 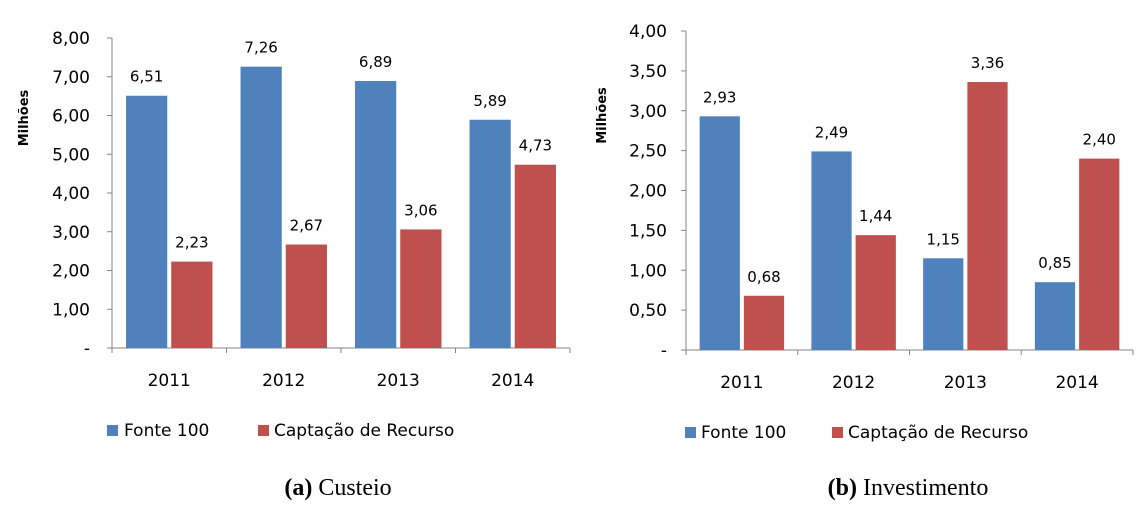 What do you see at coordinates (763, 277) in the screenshot?
I see `data-label: 0,68` at bounding box center [763, 277].